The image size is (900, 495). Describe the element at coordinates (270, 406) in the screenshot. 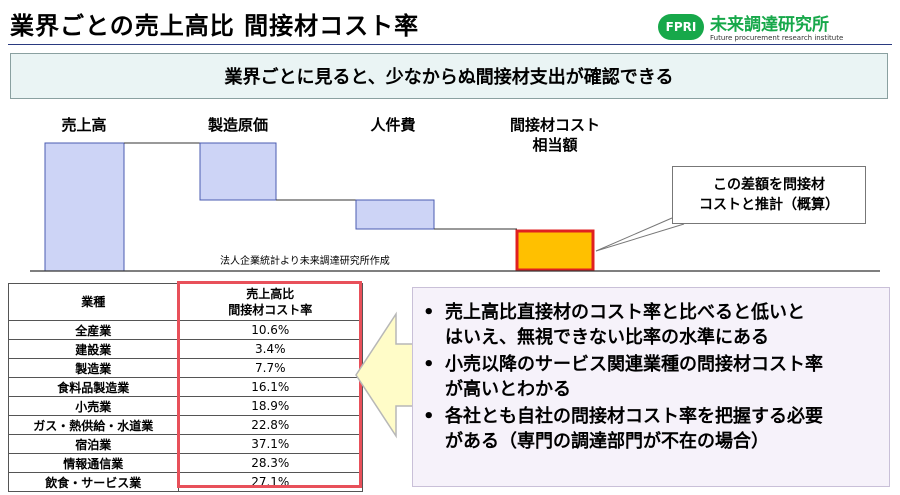

I see `ratio-cell: 18.9%` at that location.